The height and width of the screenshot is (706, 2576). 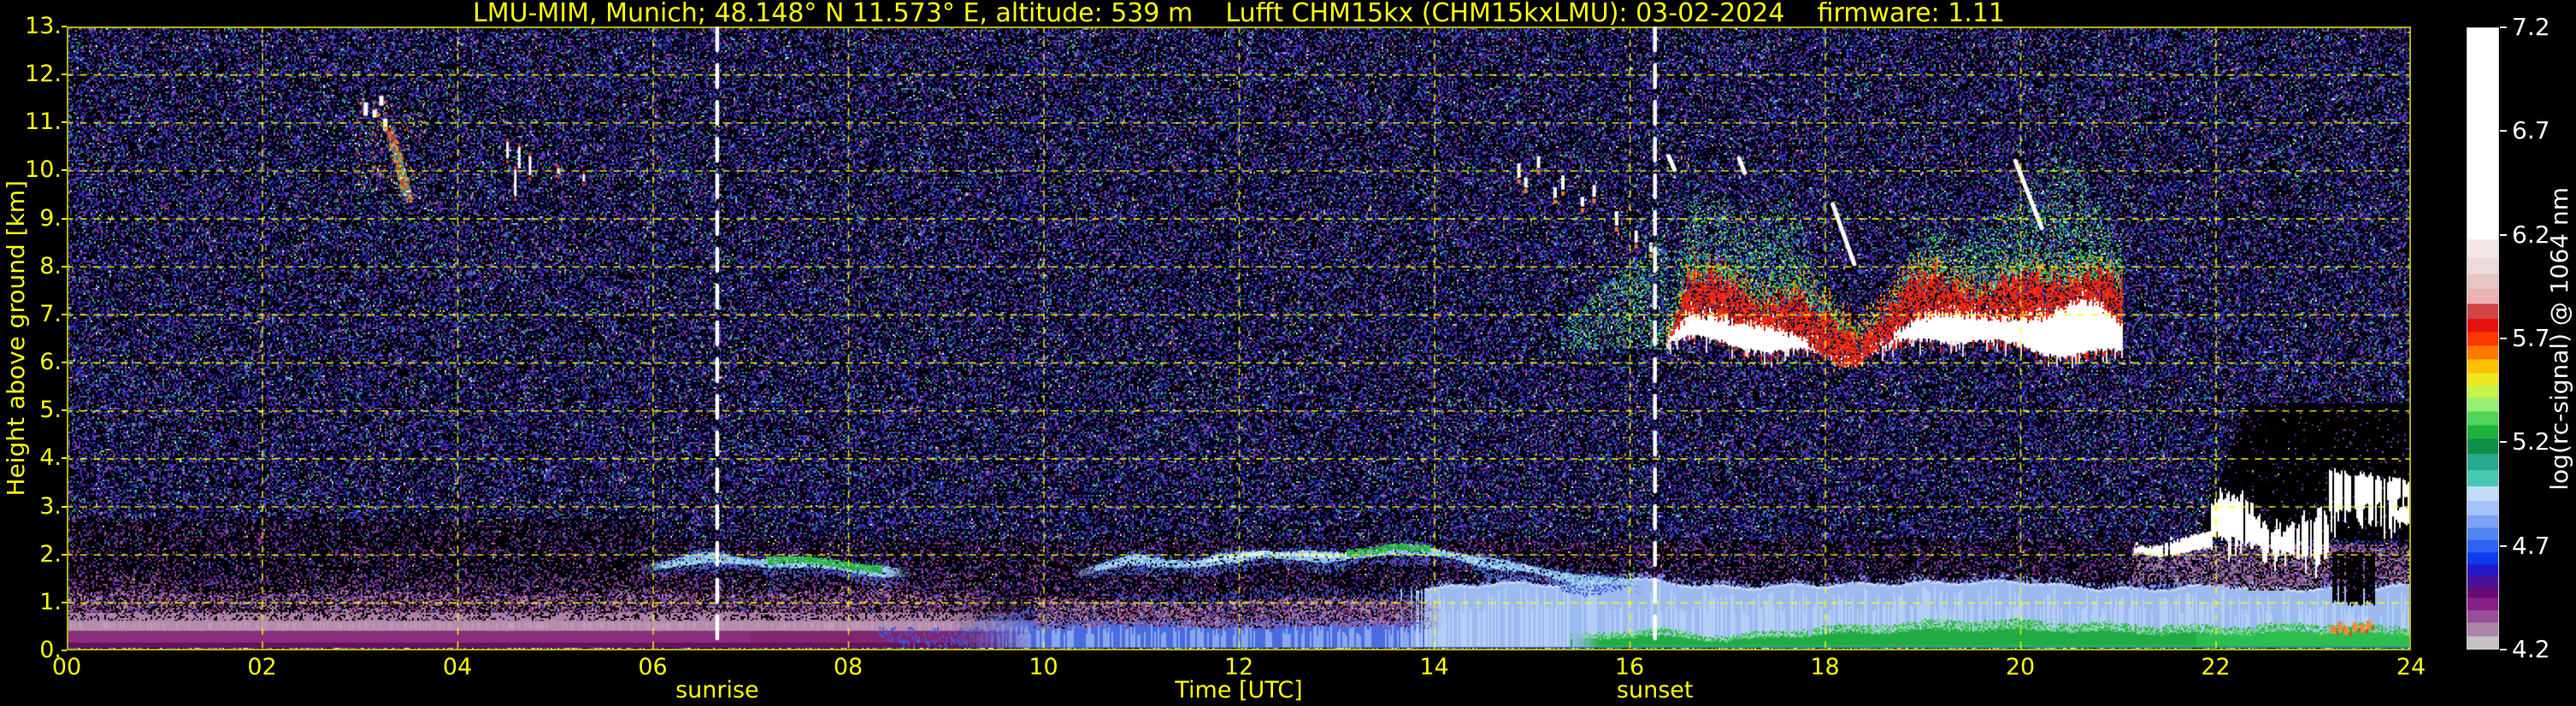 I want to click on colorbar-tick-label: 5.2, so click(x=2531, y=441).